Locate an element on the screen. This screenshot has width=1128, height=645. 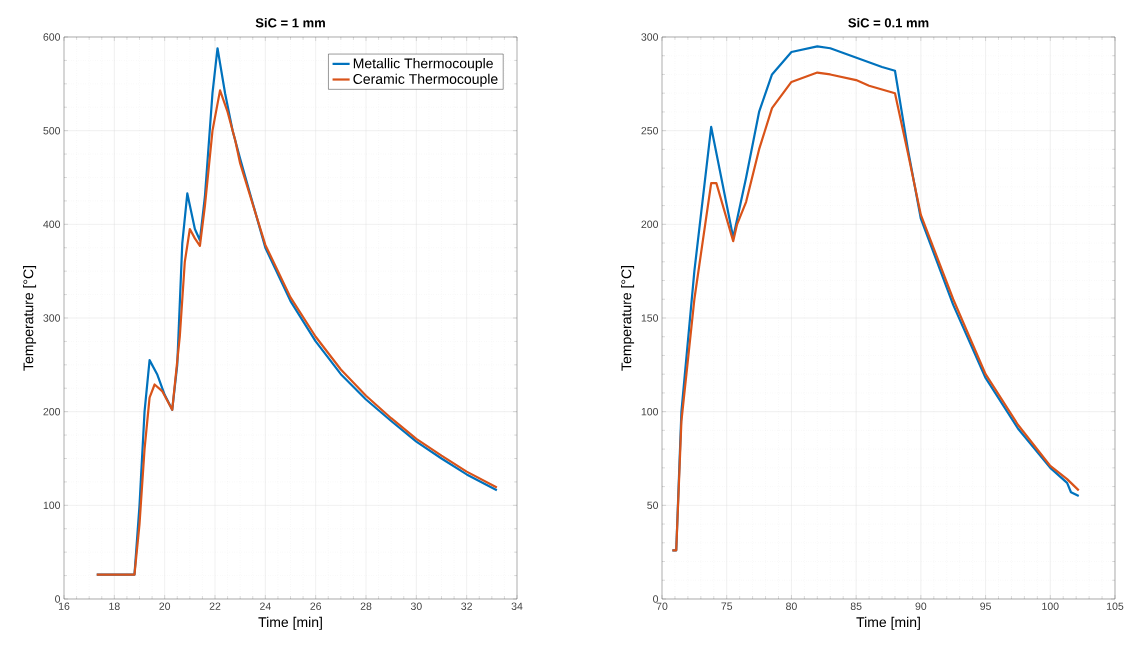
x-tick-label: 80 is located at coordinates (791, 606).